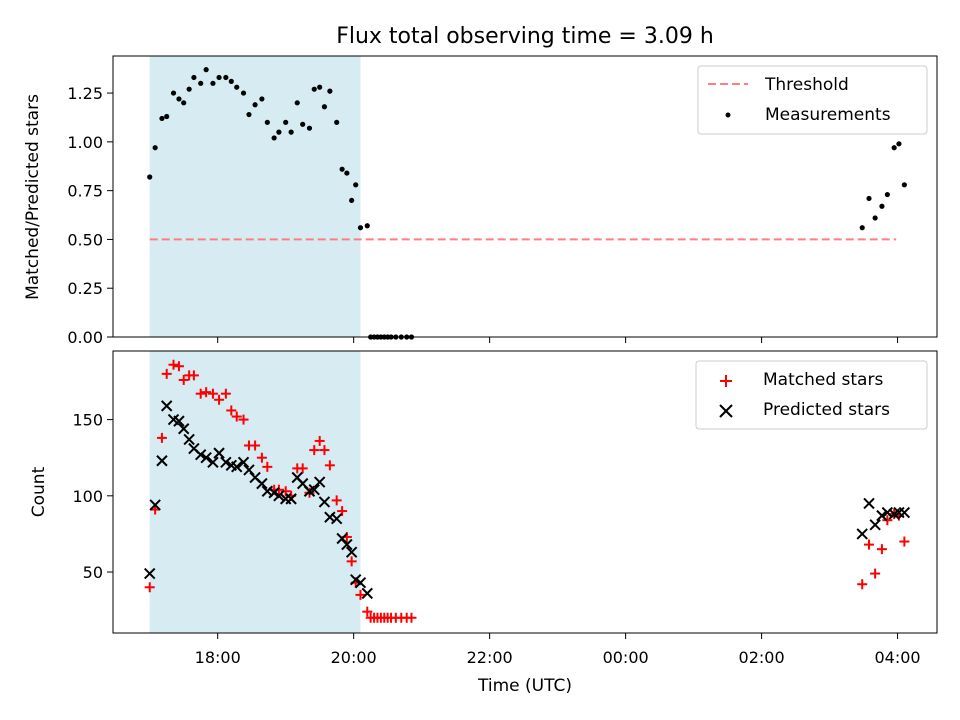  Describe the element at coordinates (218, 657) in the screenshot. I see `x-tick-label: 18:00` at that location.